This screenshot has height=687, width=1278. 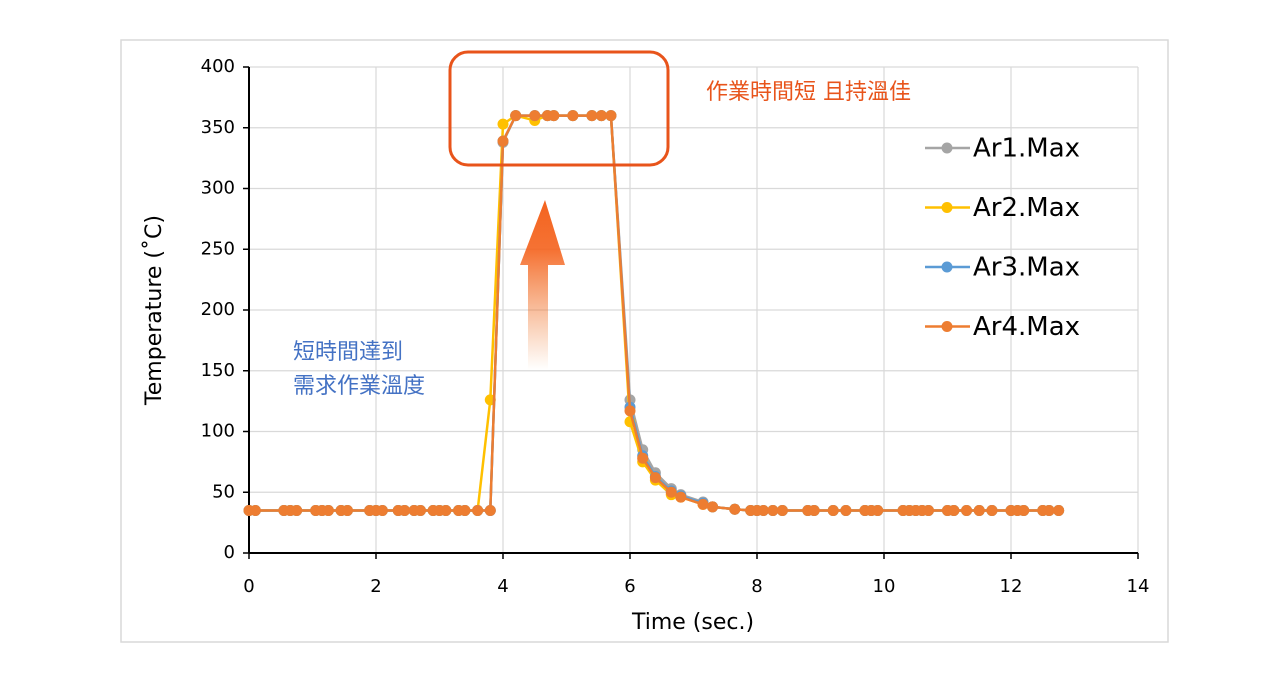 What do you see at coordinates (375, 586) in the screenshot?
I see `x-tick-label: 2` at bounding box center [375, 586].